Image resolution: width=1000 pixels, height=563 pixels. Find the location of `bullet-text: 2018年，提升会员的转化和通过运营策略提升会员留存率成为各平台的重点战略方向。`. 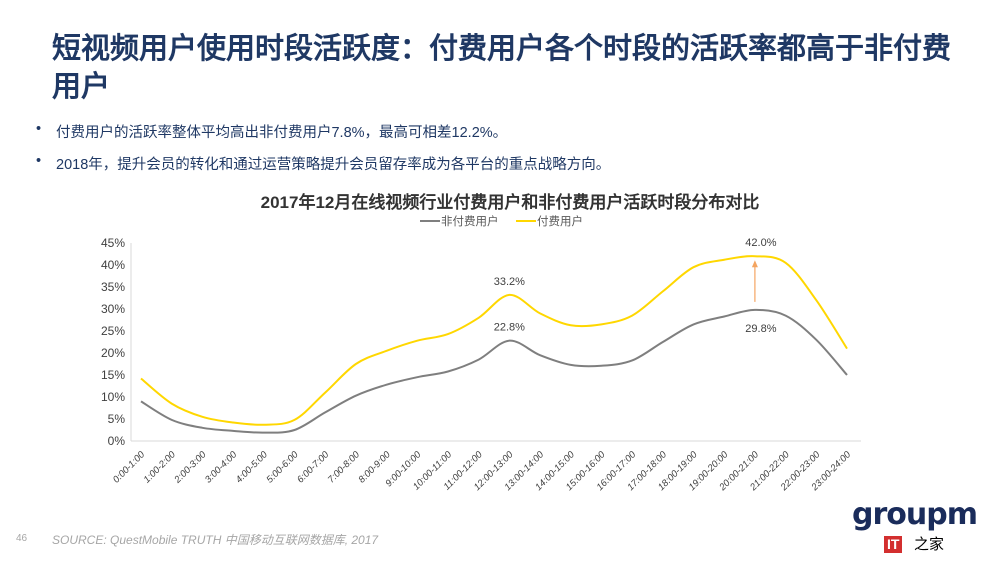

bullet-text: 2018年，提升会员的转化和通过运营策略提升会员留存率成为各平台的重点战略方向。 is located at coordinates (333, 165).